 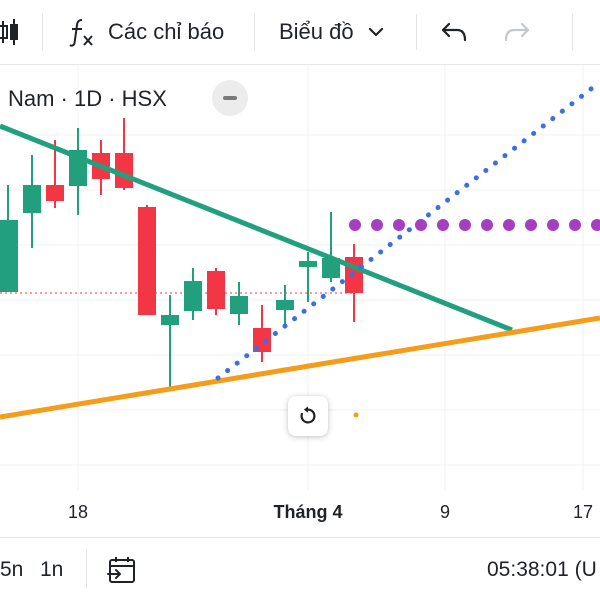 I want to click on x-axis-label: Tháng 4, so click(x=308, y=512).